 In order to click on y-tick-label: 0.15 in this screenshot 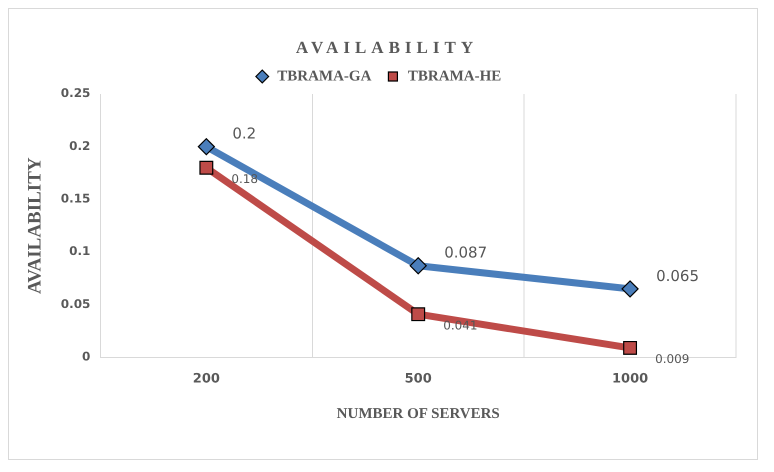, I will do `click(75, 198)`.